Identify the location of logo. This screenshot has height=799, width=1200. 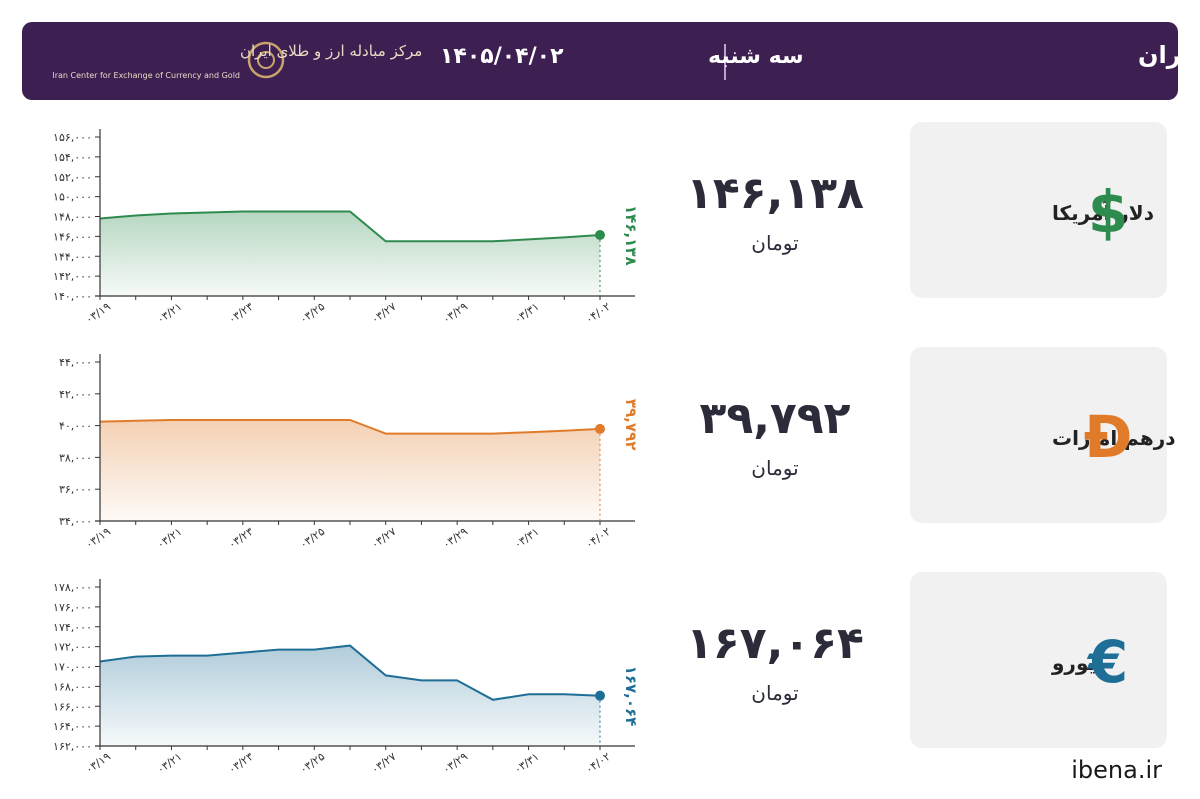
(266, 60).